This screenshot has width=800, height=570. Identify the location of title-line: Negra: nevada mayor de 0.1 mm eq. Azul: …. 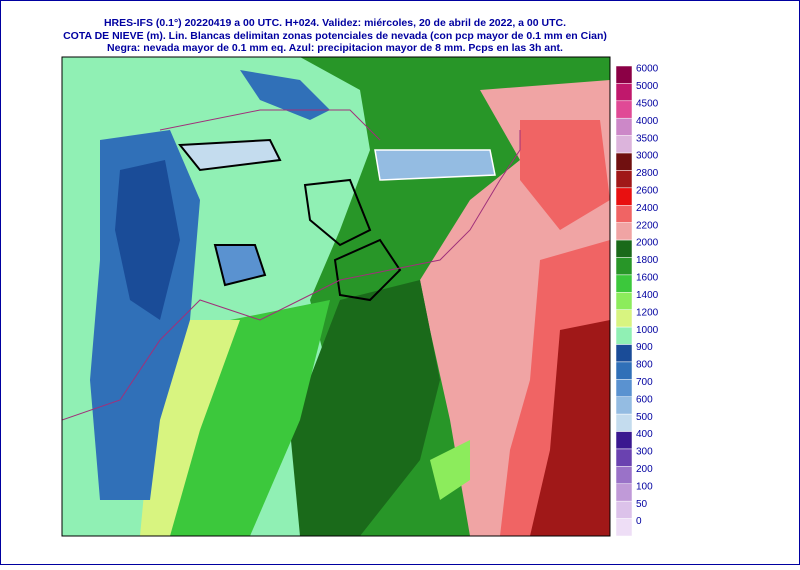
(335, 48).